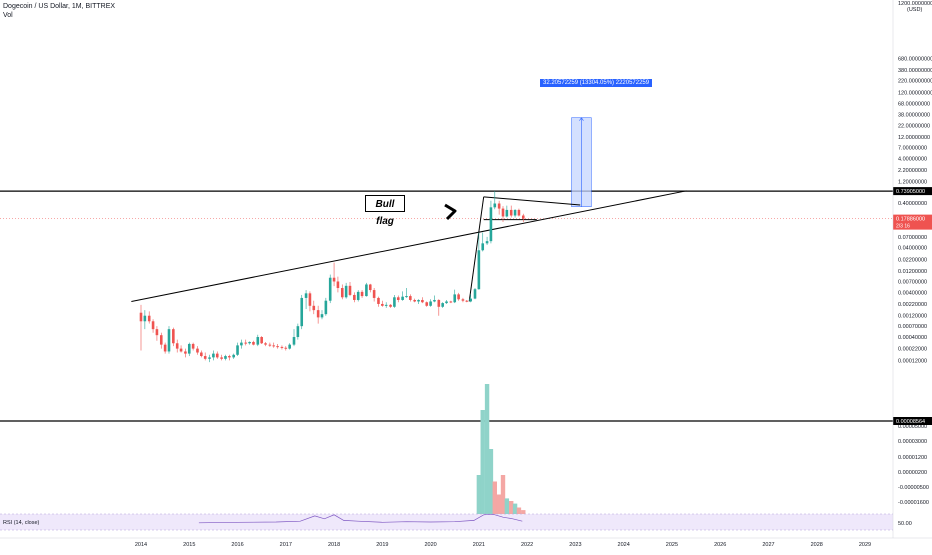  I want to click on price-axis-tick: 0.00003000, so click(912, 442).